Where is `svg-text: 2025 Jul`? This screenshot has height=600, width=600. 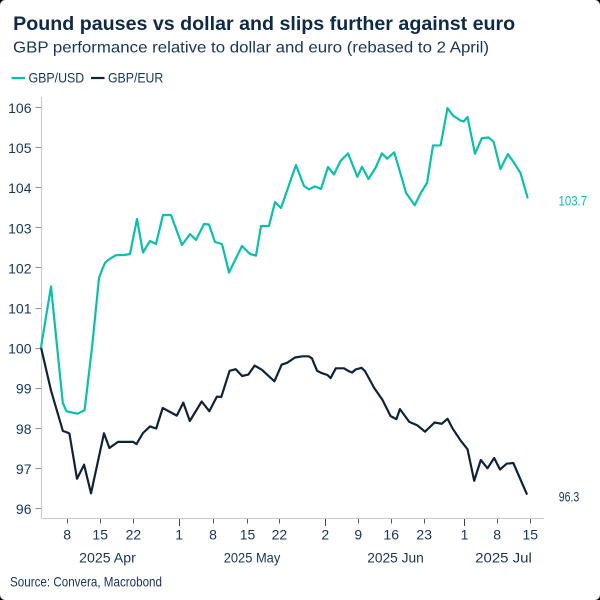
svg-text: 2025 Jul is located at coordinates (503, 558).